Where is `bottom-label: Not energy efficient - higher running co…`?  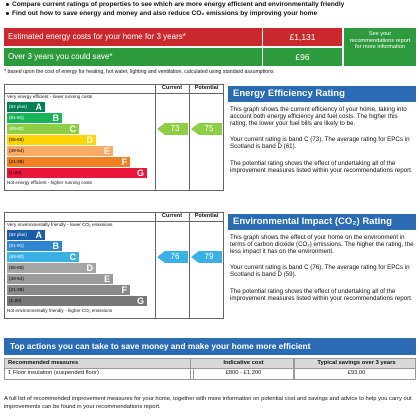
bottom-label: Not energy efficient - higher running co… is located at coordinates (49, 182).